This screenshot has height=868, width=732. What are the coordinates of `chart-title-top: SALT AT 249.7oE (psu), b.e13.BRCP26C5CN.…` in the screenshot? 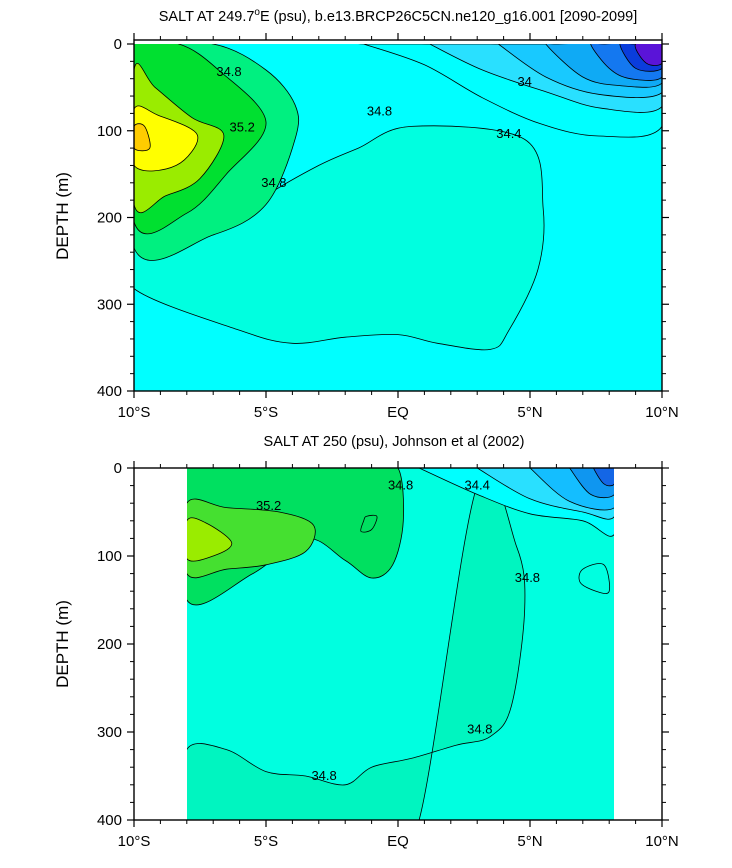 It's located at (398, 16).